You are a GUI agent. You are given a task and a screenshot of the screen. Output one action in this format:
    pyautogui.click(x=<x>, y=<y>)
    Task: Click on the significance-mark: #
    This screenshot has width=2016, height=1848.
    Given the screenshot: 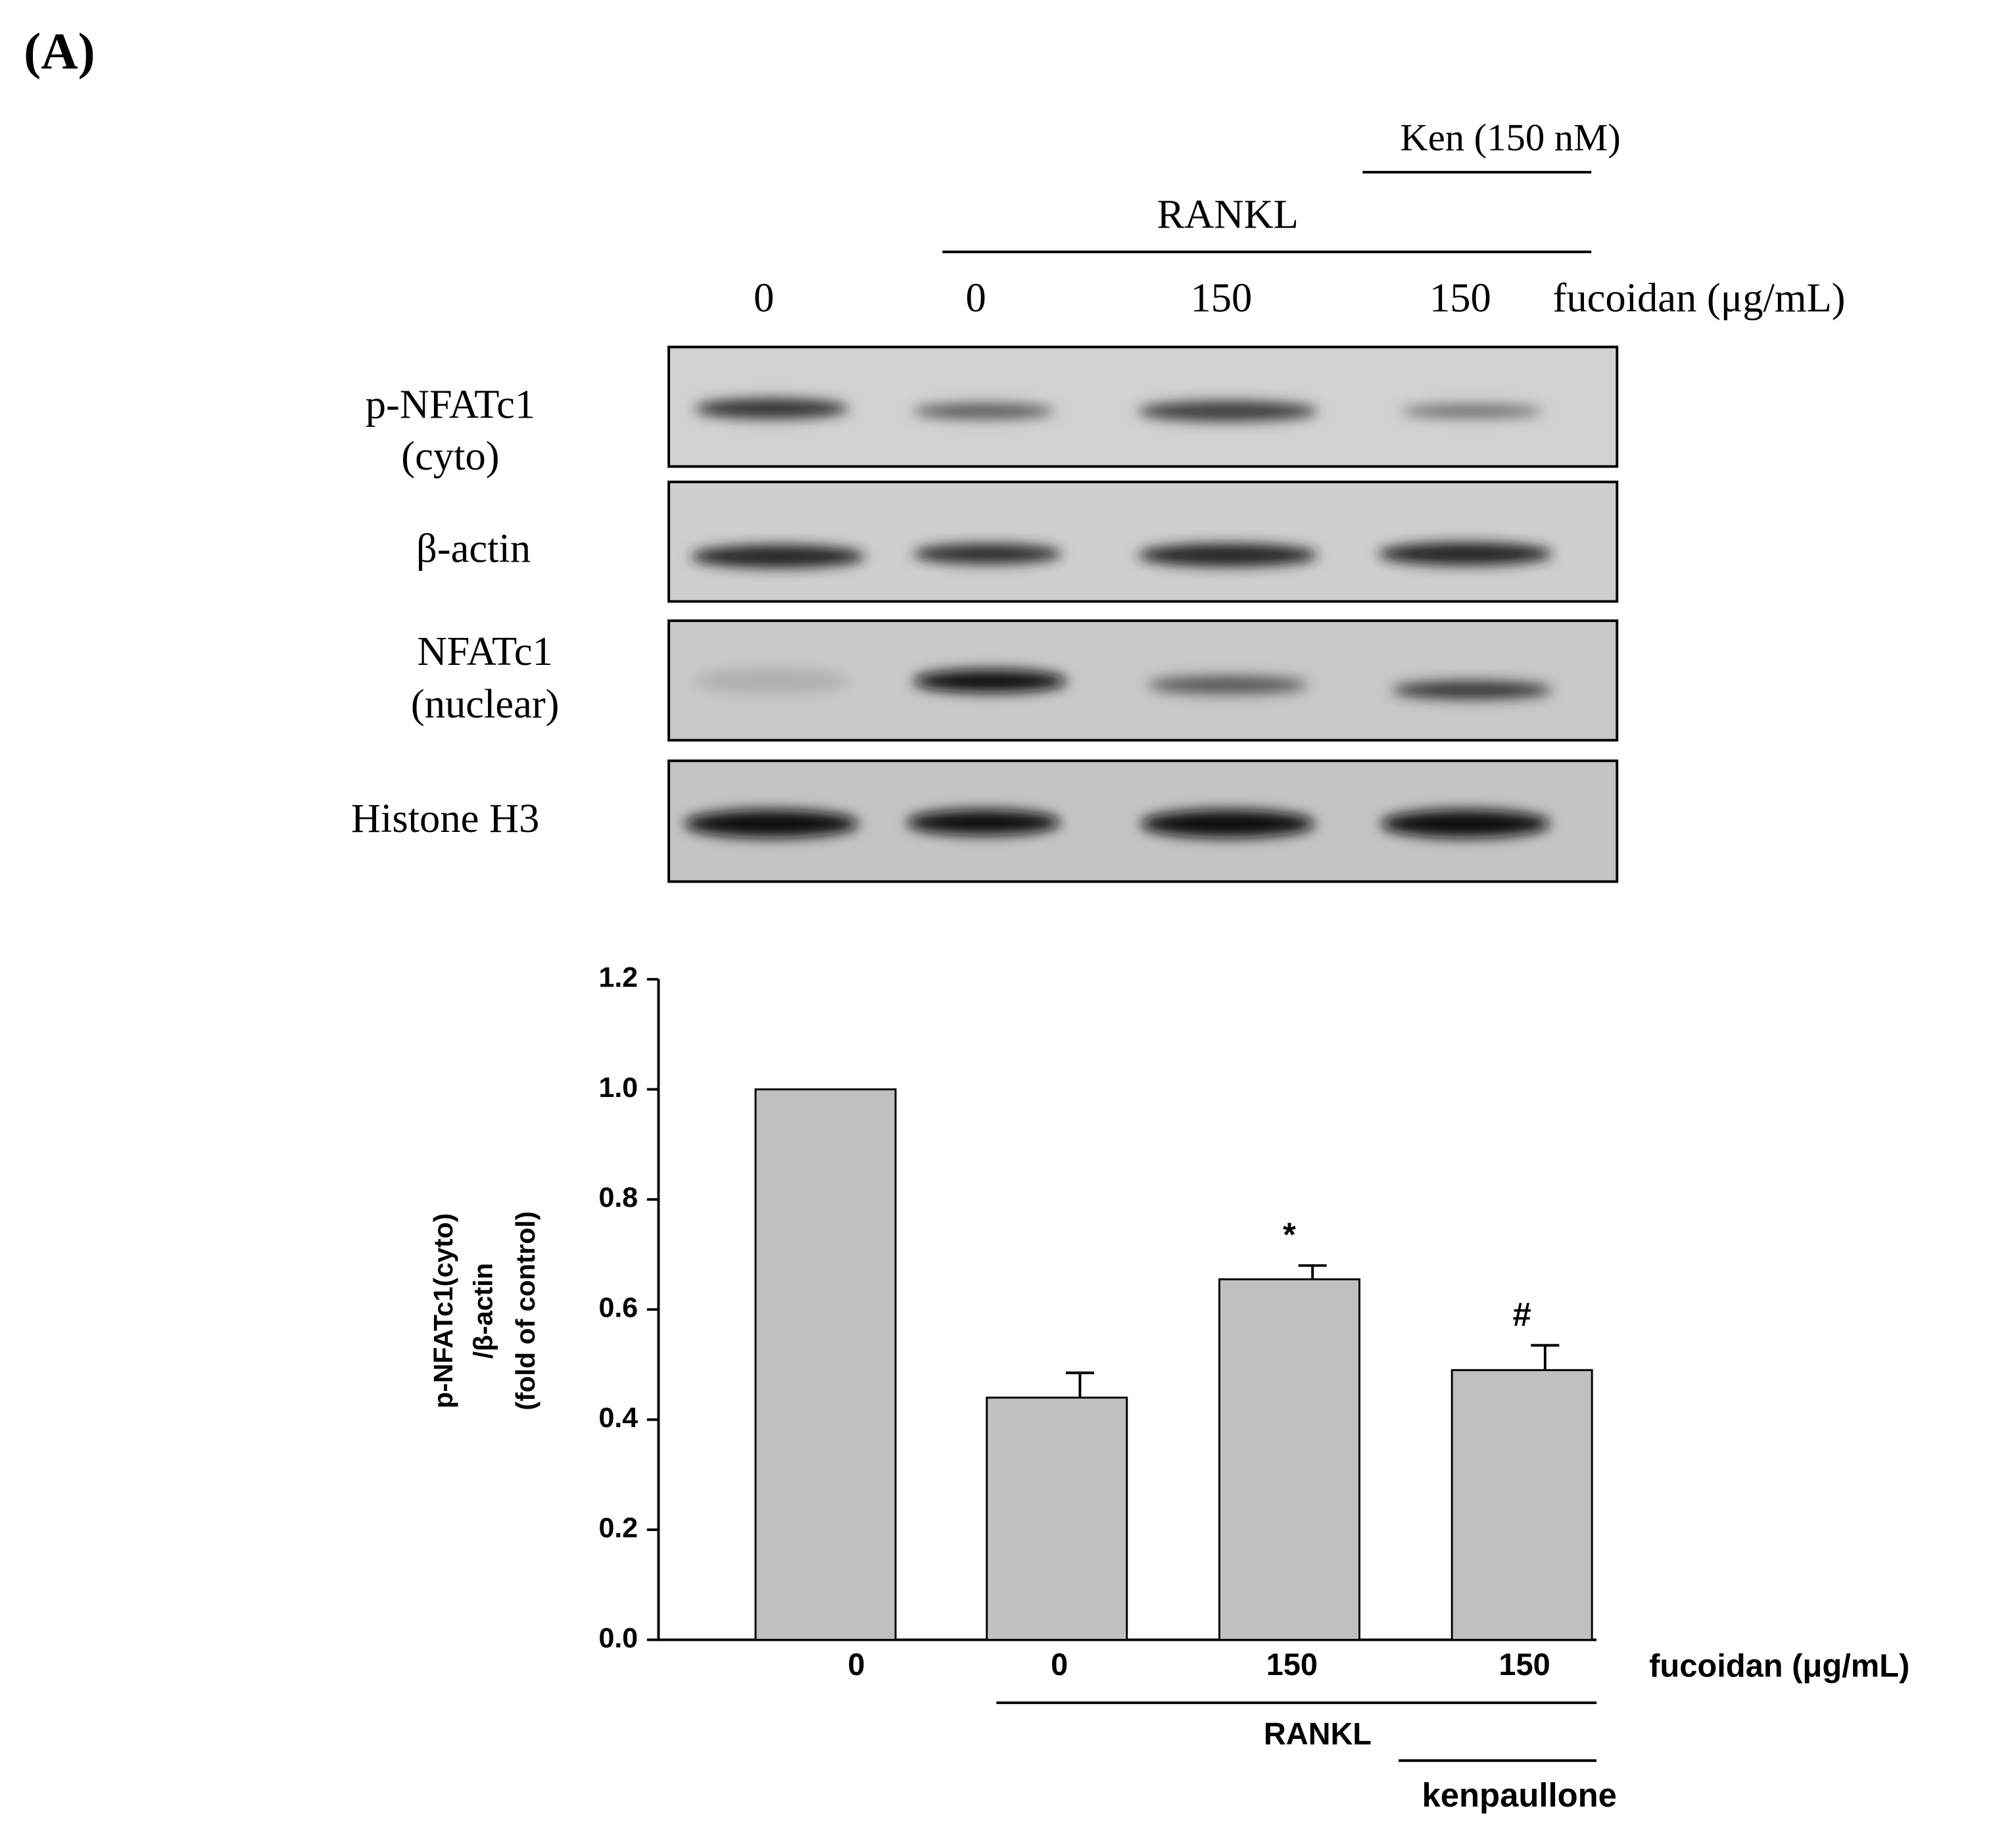 What is the action you would take?
    pyautogui.click(x=1522, y=1314)
    